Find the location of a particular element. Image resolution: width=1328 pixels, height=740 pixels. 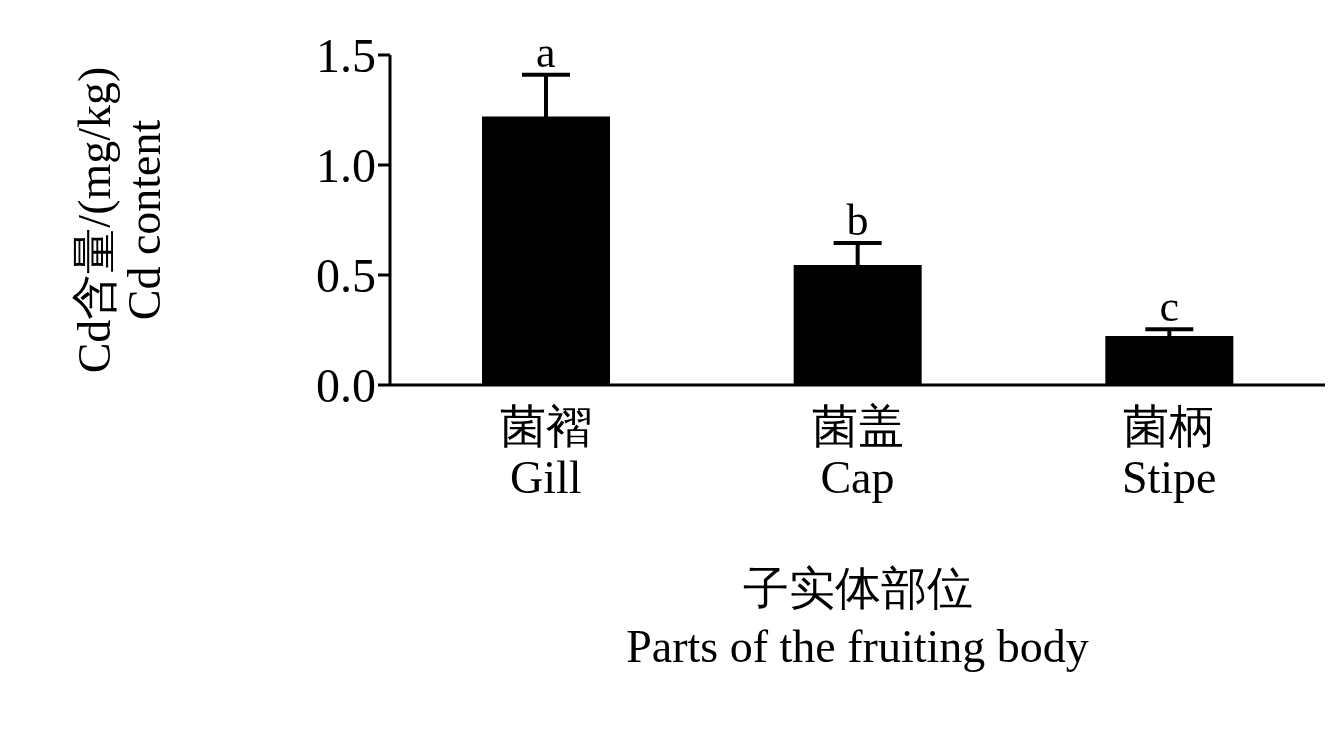

x-tick-label: 菌盖 Cap is located at coordinates (857, 452).